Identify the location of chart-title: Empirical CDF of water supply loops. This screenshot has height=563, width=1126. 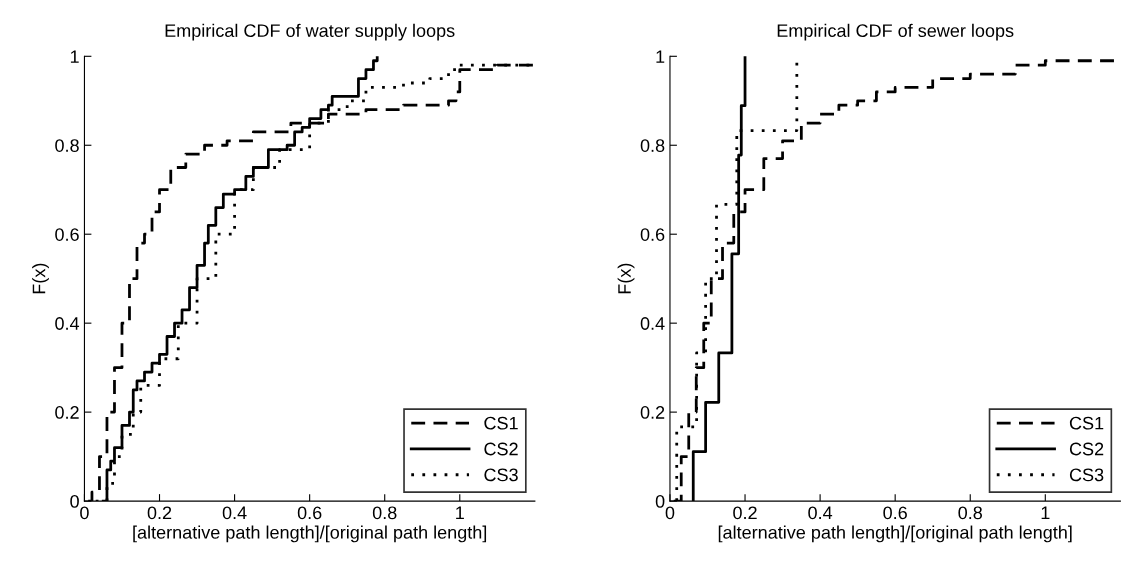
(310, 32).